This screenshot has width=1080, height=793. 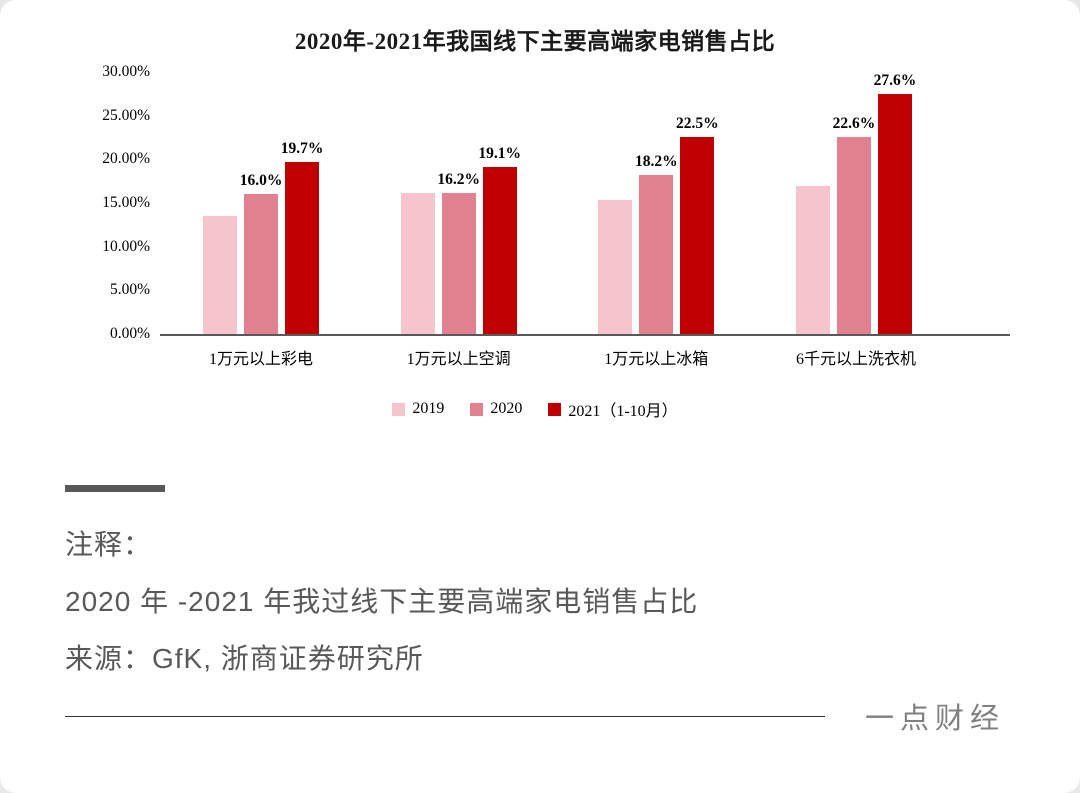 What do you see at coordinates (855, 359) in the screenshot?
I see `x-axis-label: 6千元以上洗衣机` at bounding box center [855, 359].